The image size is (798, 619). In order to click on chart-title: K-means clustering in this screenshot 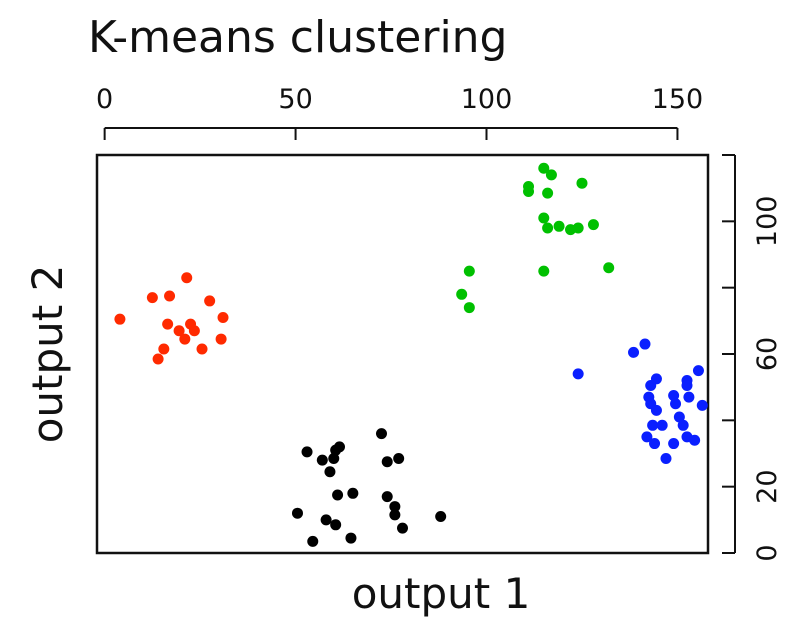, I will do `click(297, 37)`.